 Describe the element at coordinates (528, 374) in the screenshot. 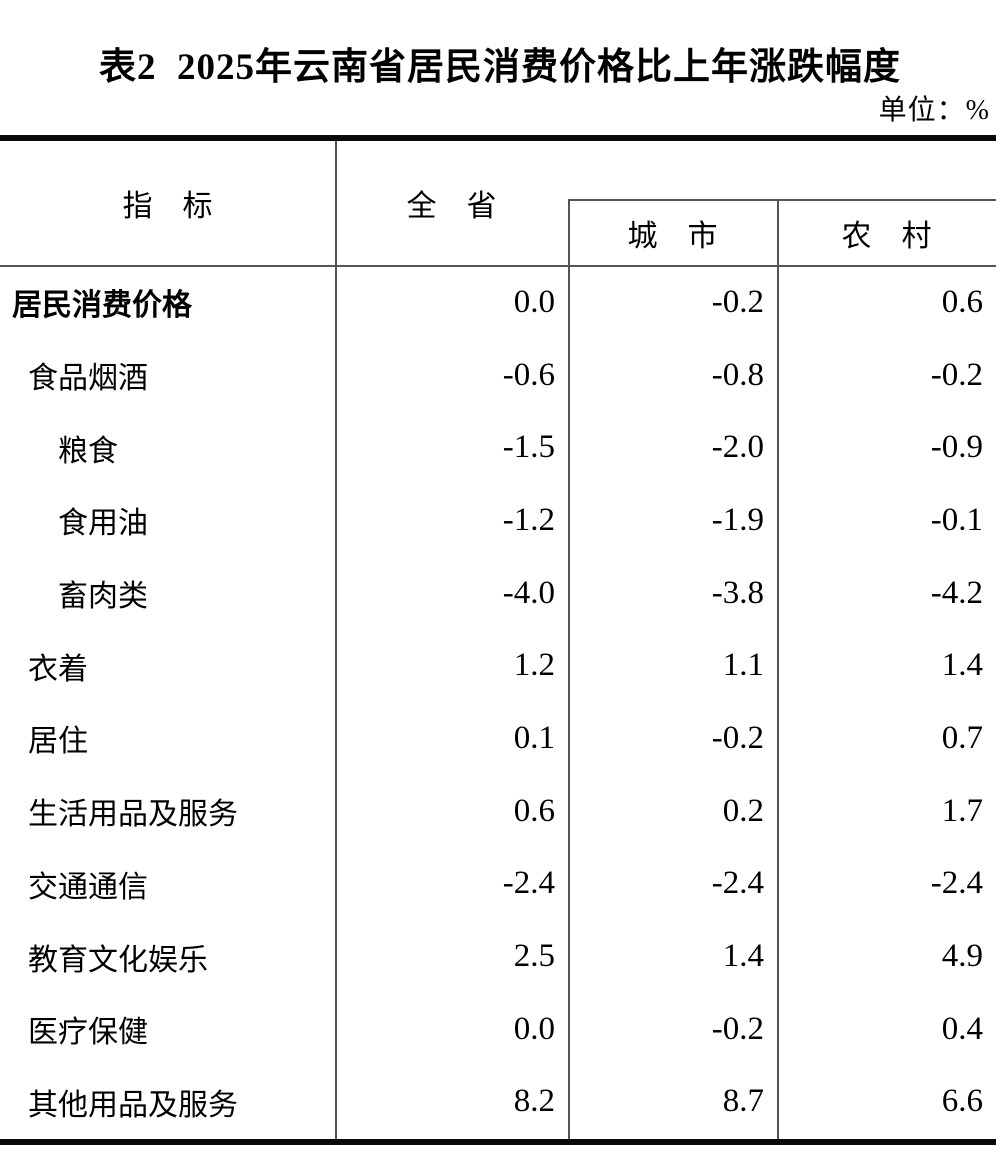

I see `value-province: -0.6` at that location.